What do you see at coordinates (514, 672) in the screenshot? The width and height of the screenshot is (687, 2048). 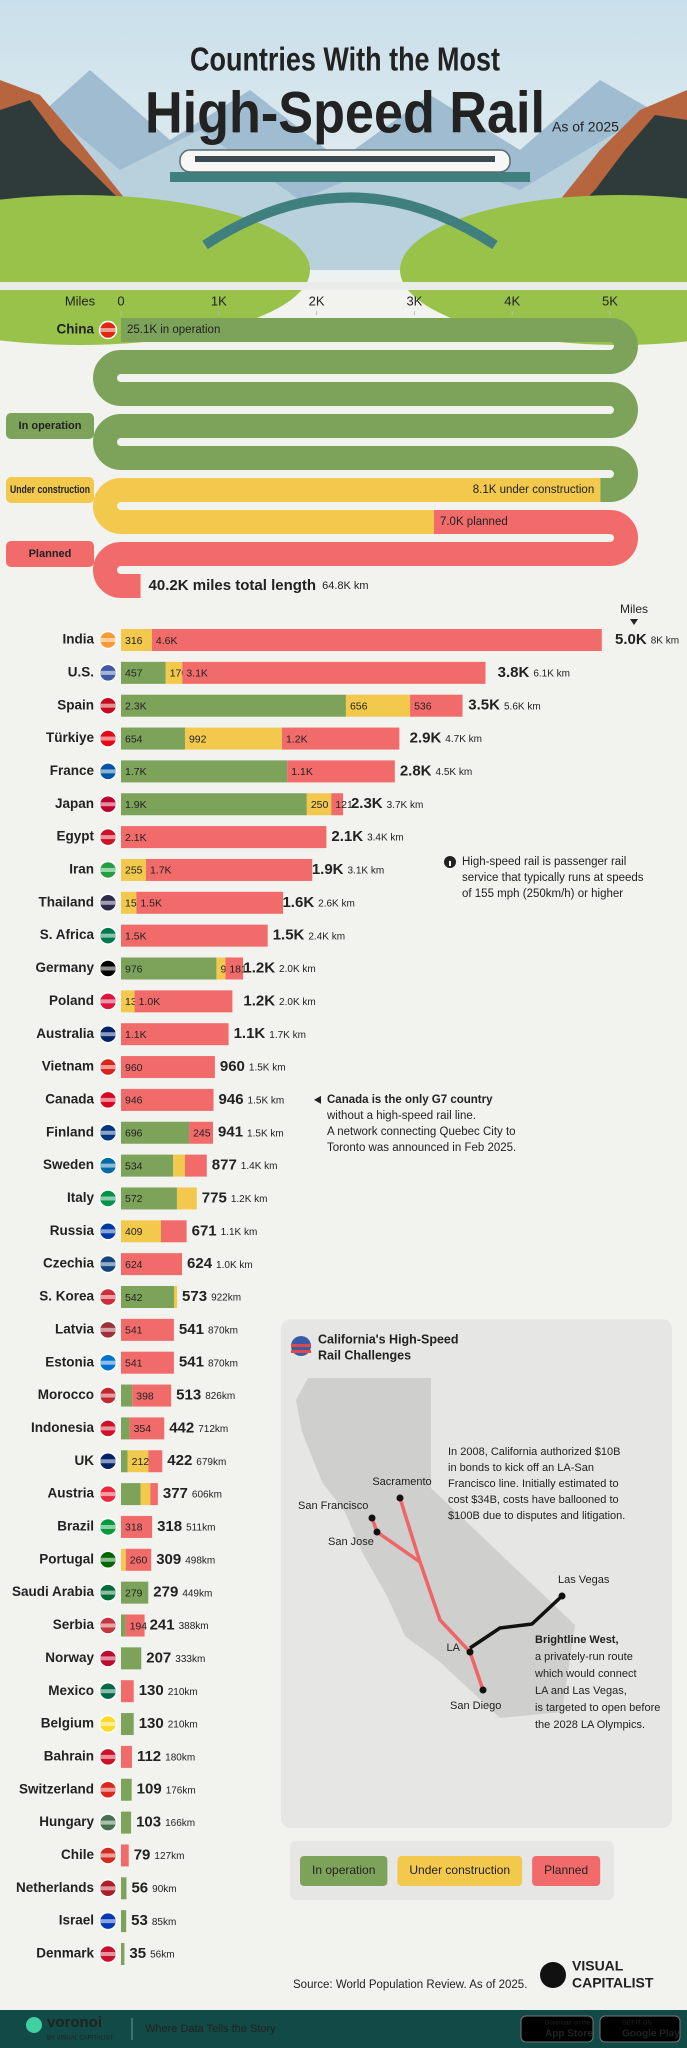 I see `total-label: 3.8K` at bounding box center [514, 672].